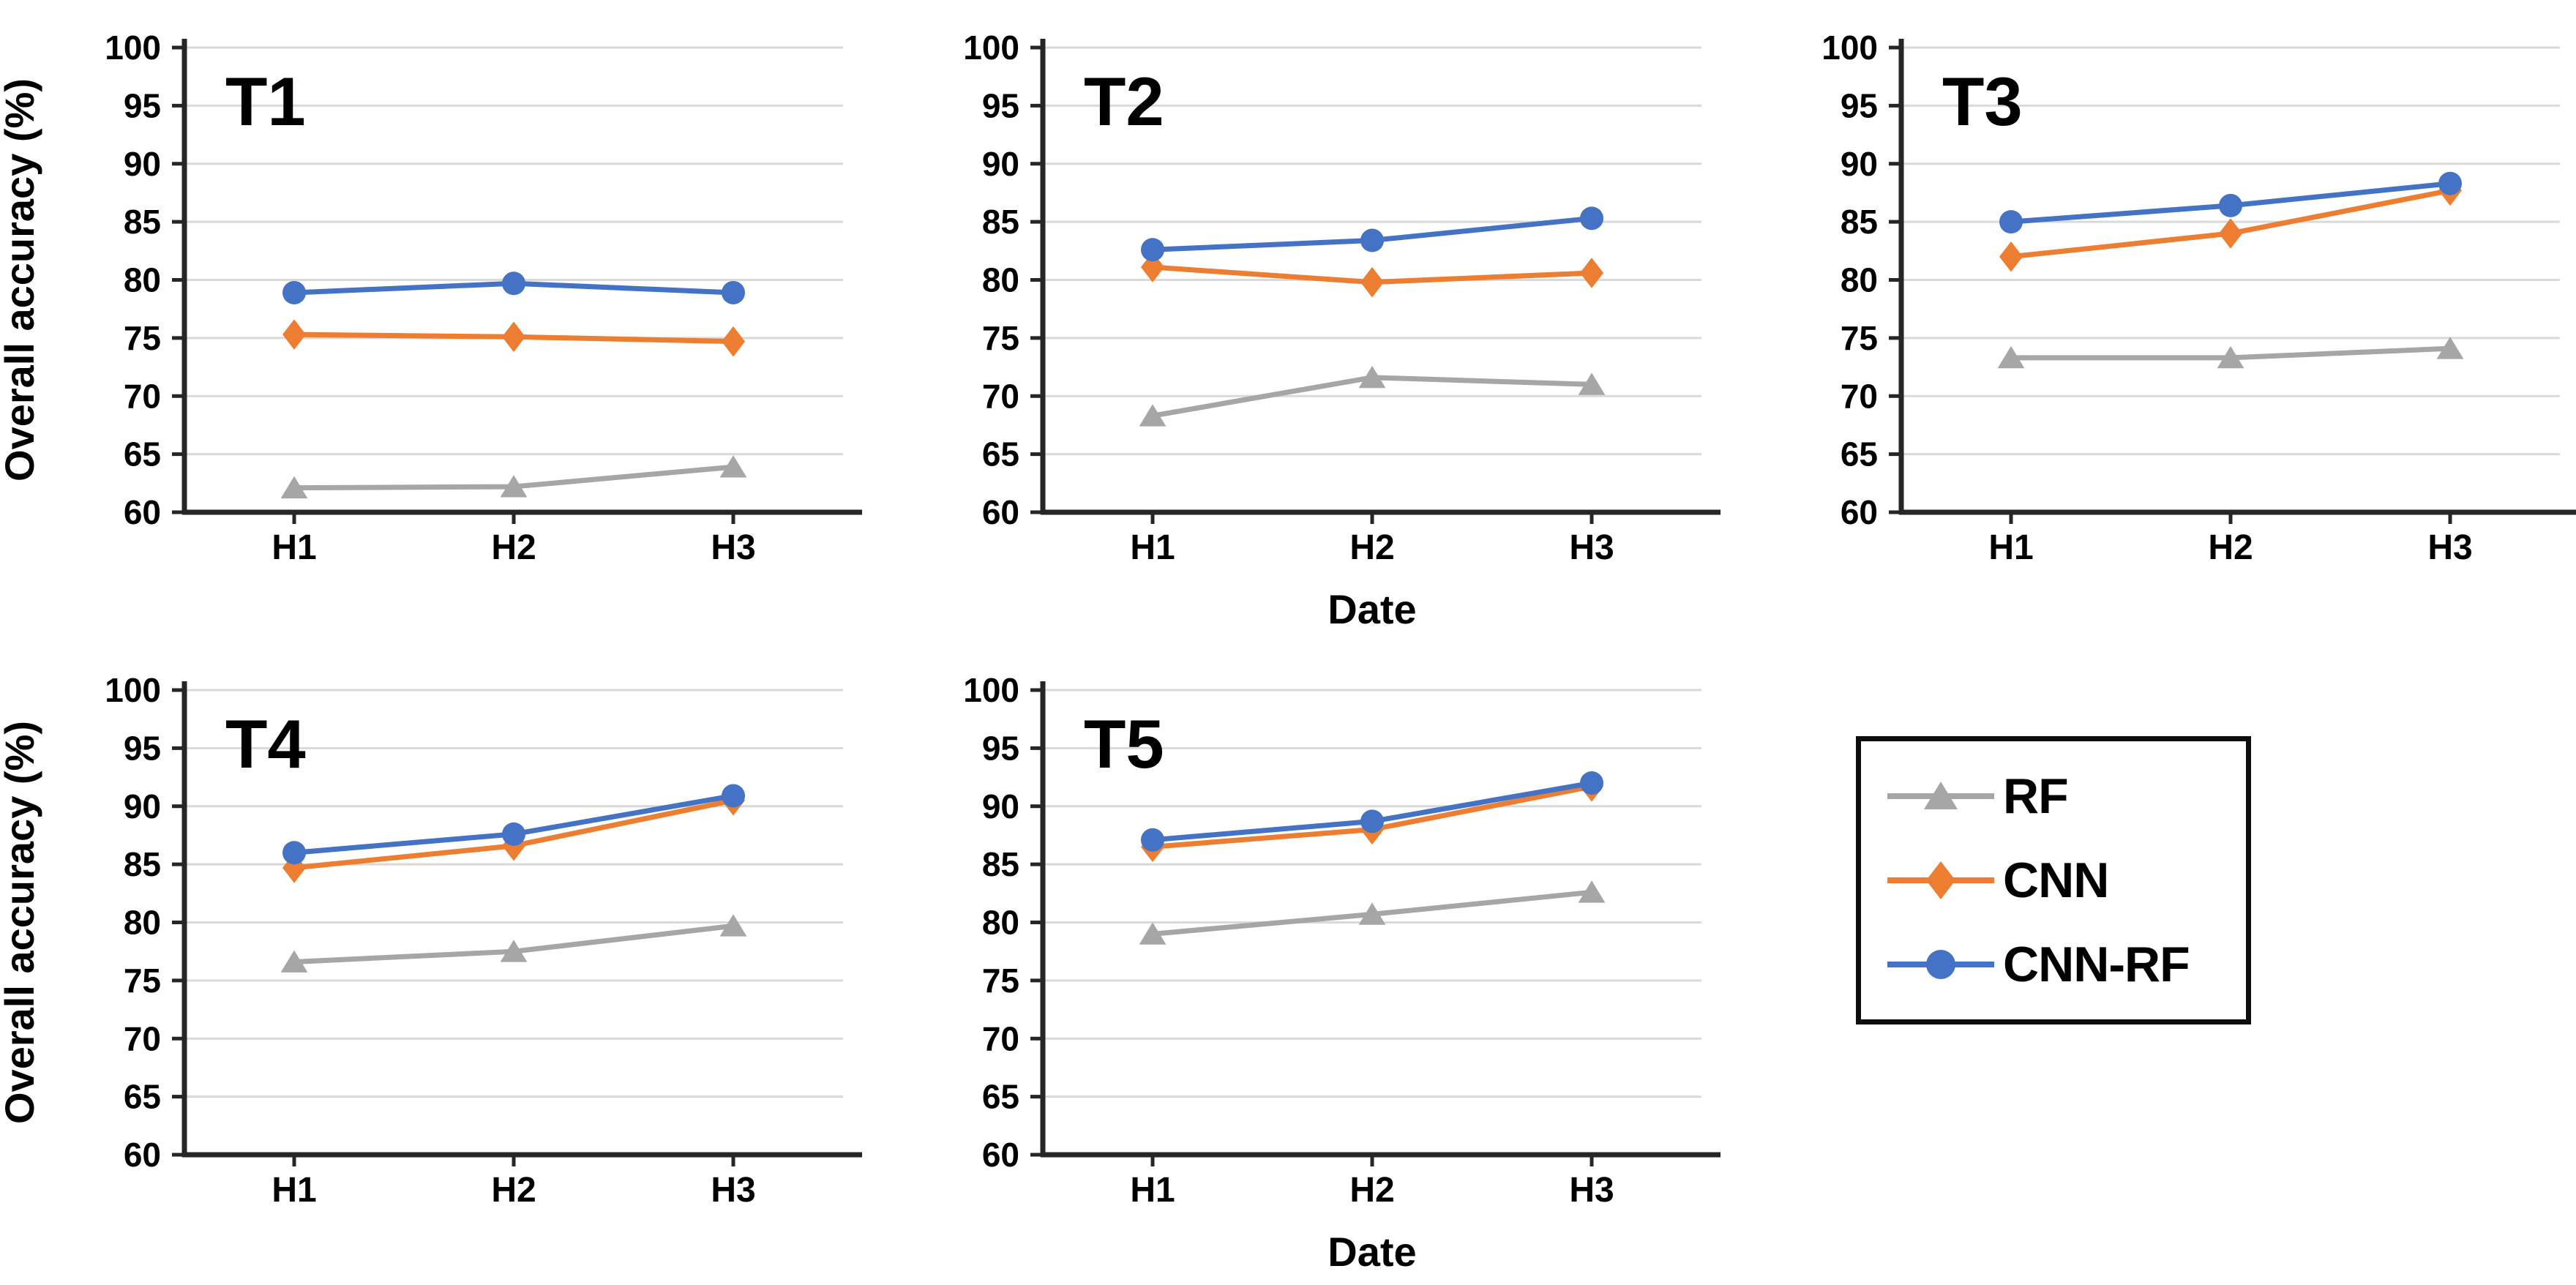  Describe the element at coordinates (1372, 1252) in the screenshot. I see `x-axis-title: Date` at that location.